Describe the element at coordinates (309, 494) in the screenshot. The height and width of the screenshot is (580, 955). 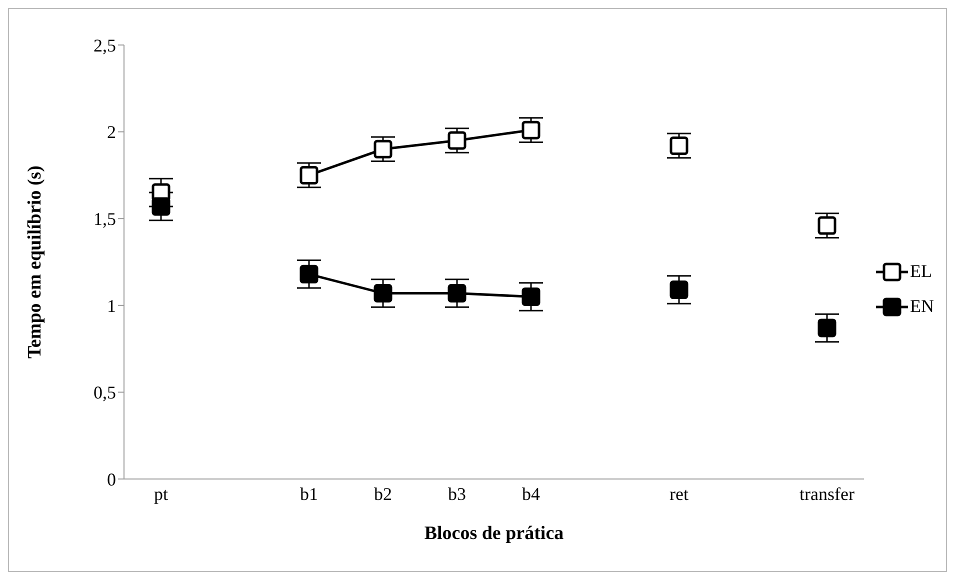
I see `x-tick-label: b1` at that location.